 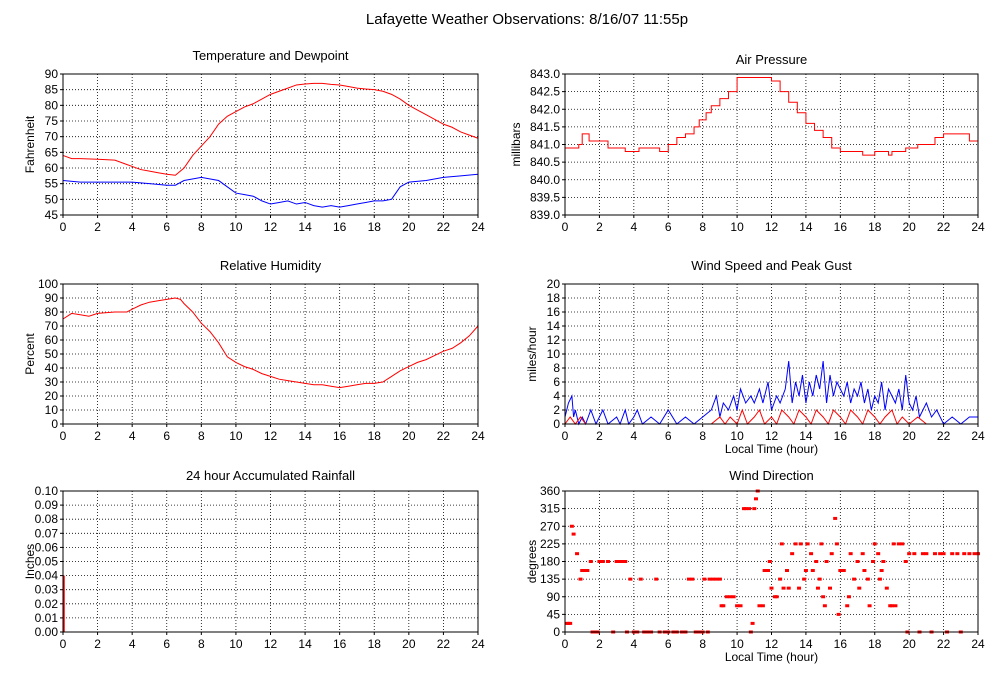 What do you see at coordinates (545, 162) in the screenshot?
I see `pressure-ytick-label: 840.5` at bounding box center [545, 162].